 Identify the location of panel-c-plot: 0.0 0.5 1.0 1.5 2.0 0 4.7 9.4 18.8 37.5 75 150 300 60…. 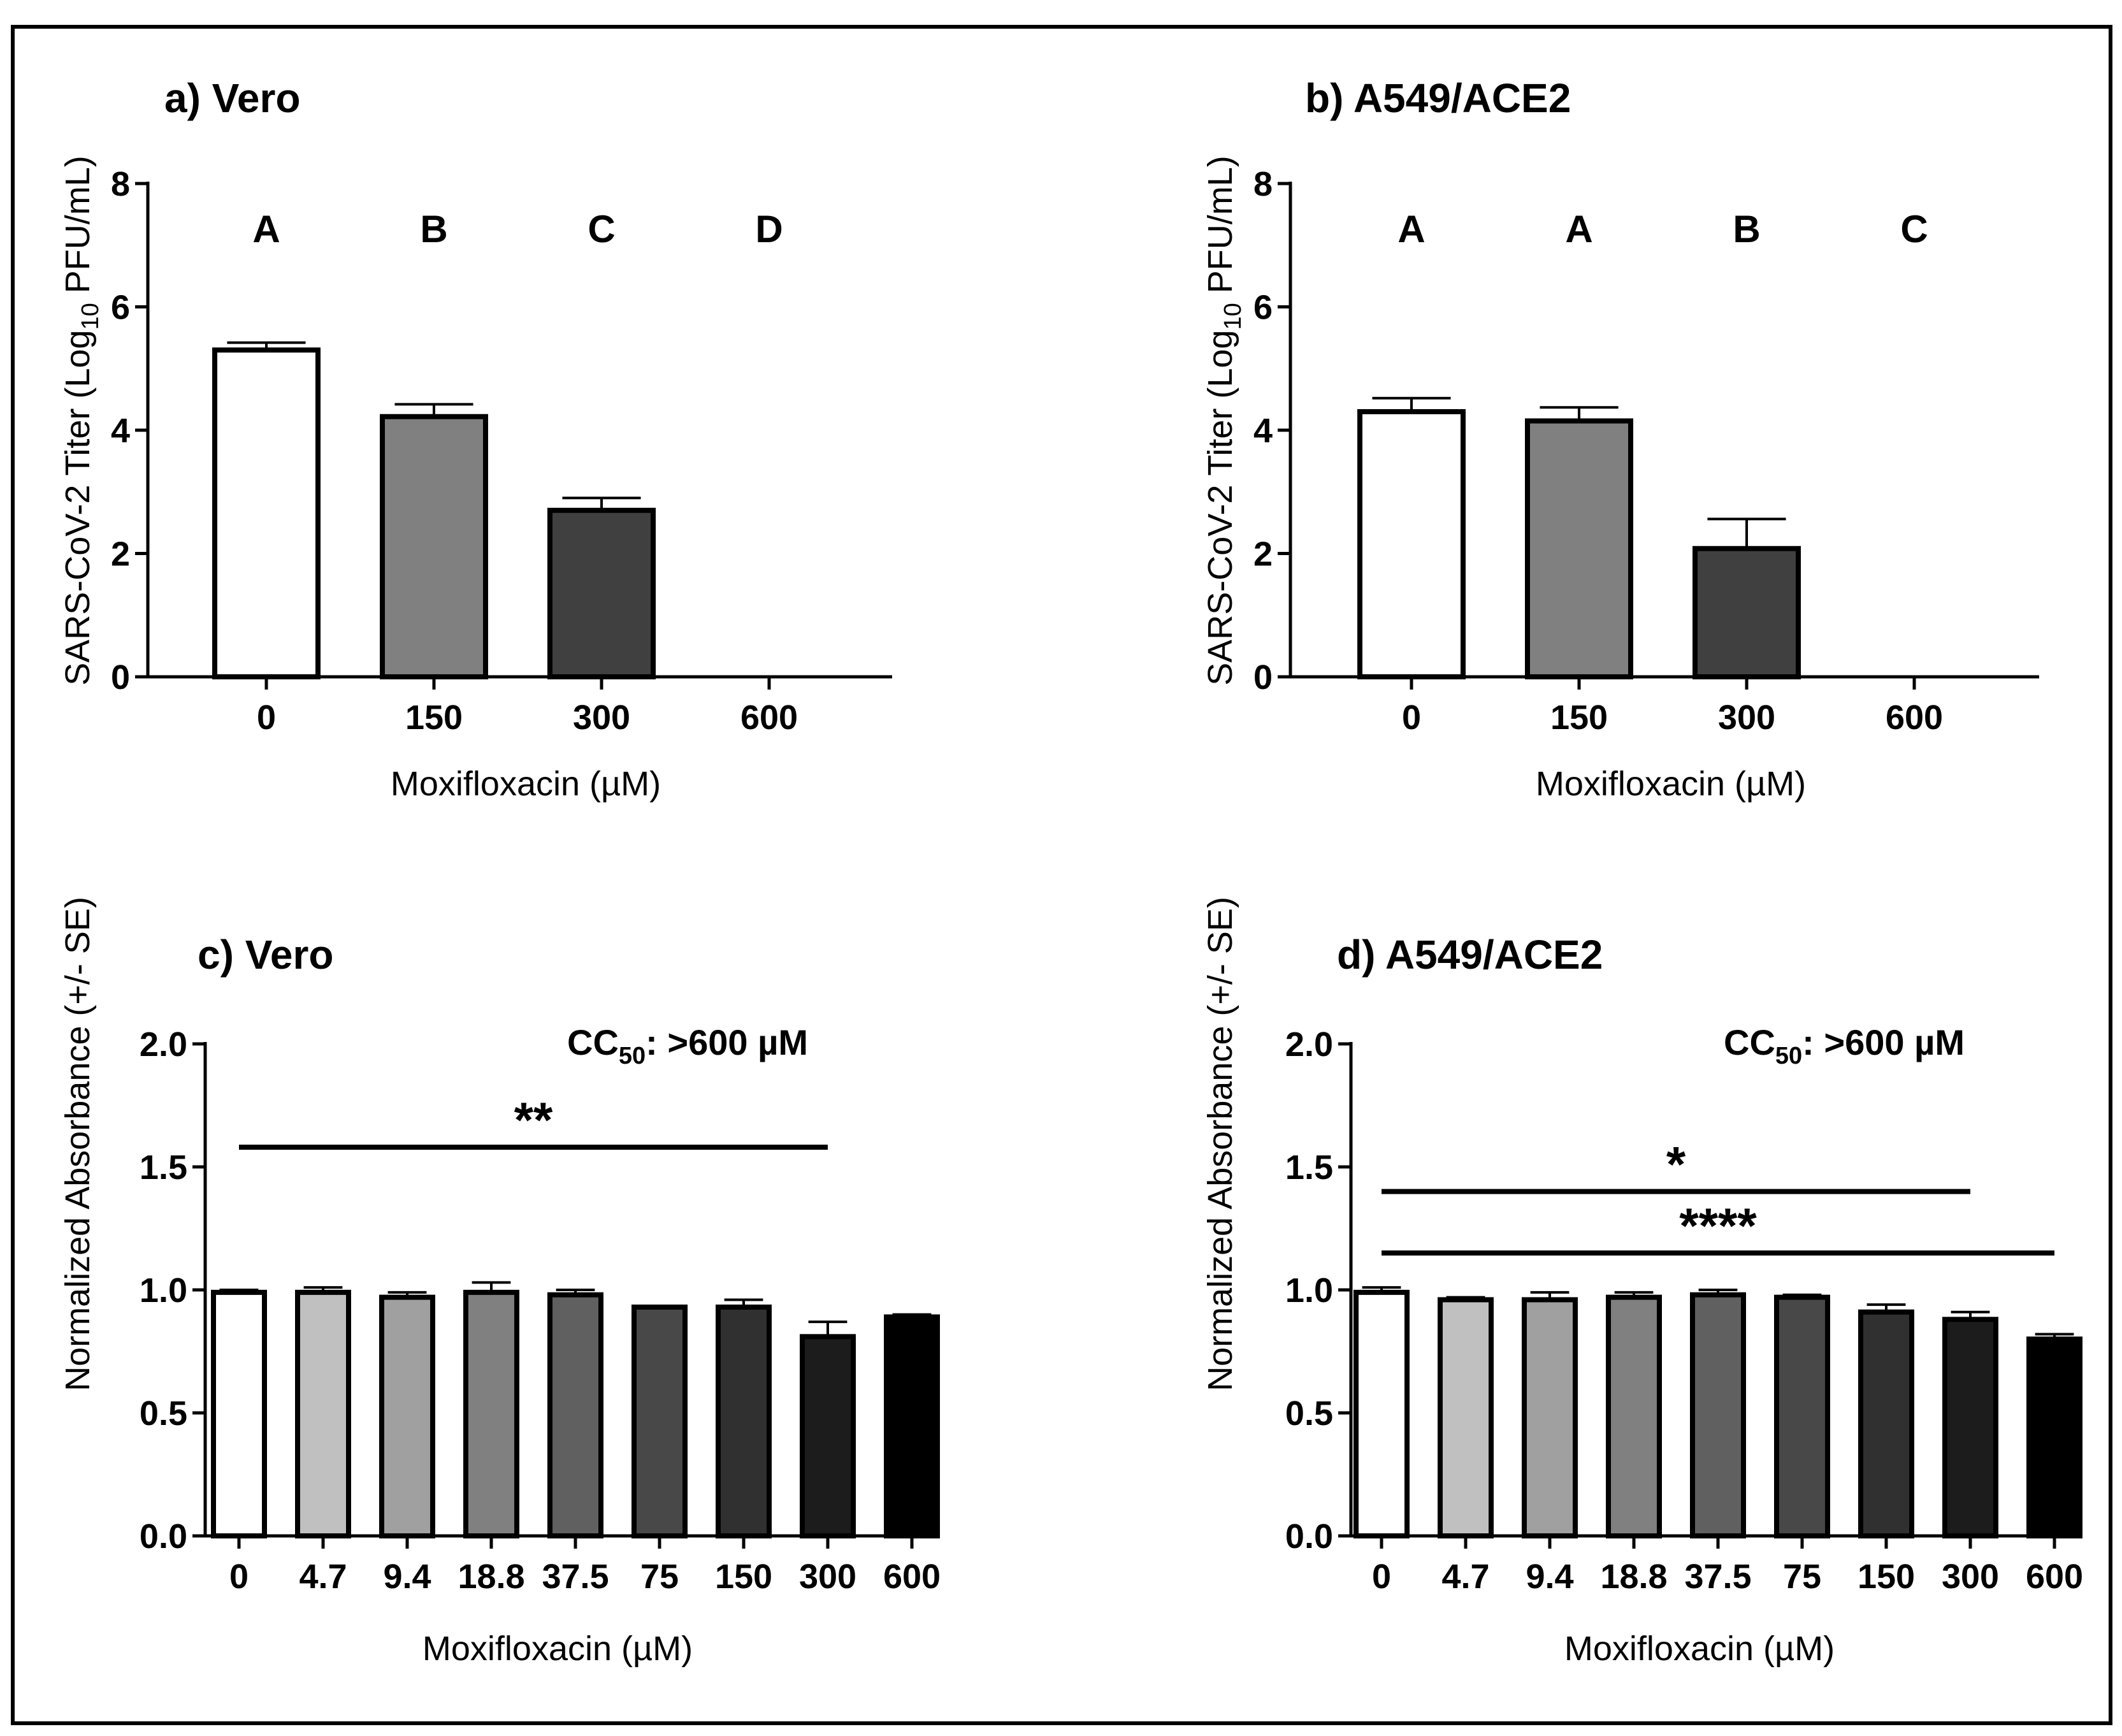
(540, 1310).